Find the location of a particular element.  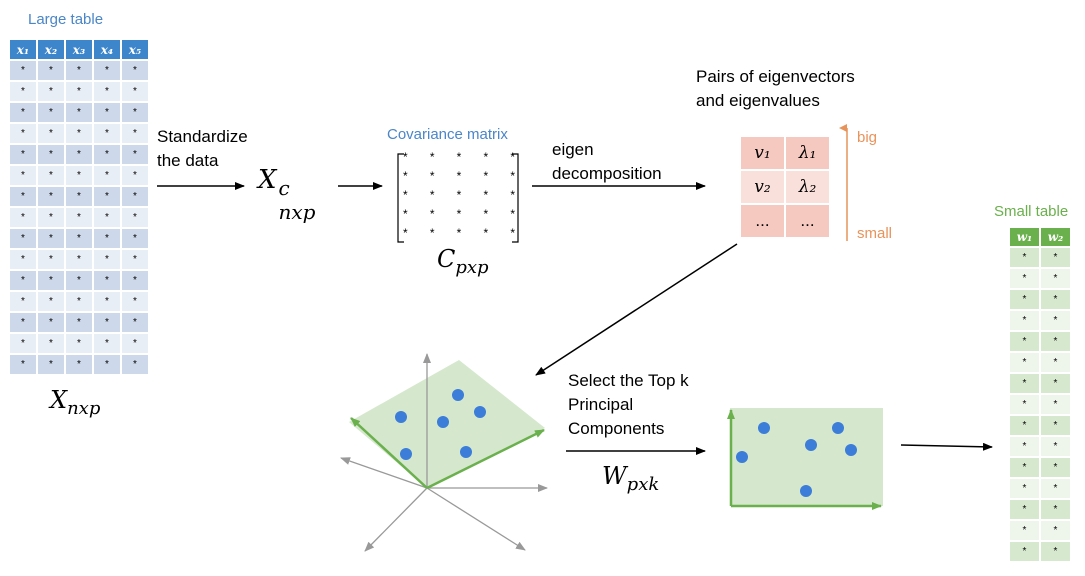

plot-3d is located at coordinates (444, 452).